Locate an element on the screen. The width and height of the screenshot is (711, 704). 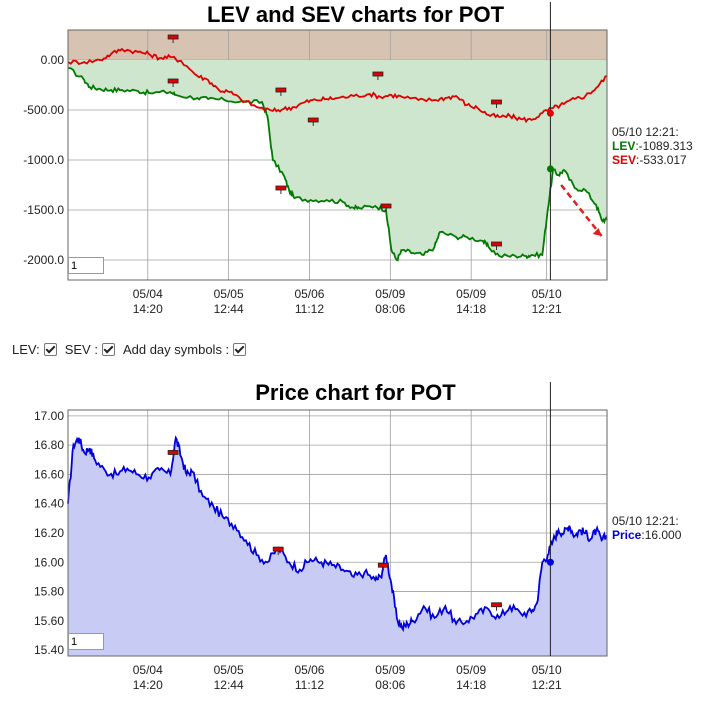
lev-toggle-label: LEV: is located at coordinates (26, 349).